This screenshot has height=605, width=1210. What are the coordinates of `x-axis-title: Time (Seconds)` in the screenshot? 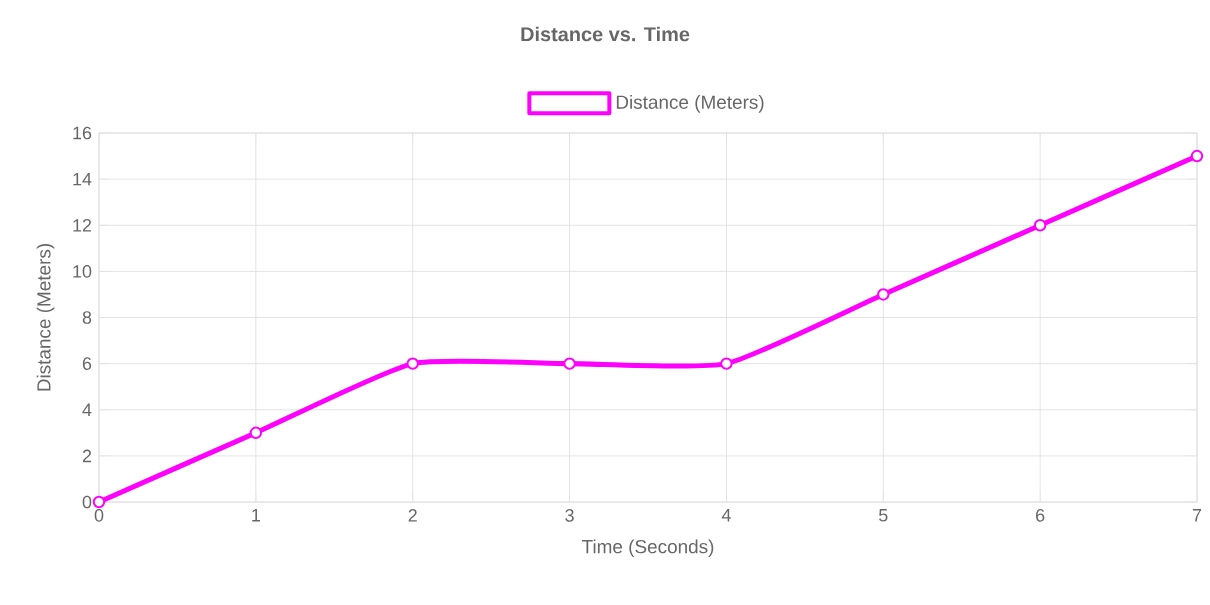 It's located at (648, 548).